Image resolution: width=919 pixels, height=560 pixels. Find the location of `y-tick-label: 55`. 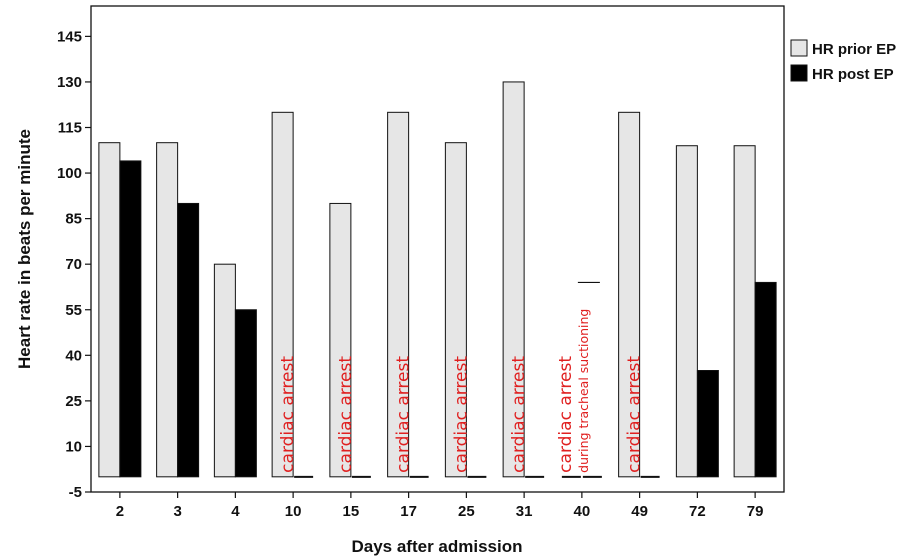

y-tick-label: 55 is located at coordinates (73, 310).